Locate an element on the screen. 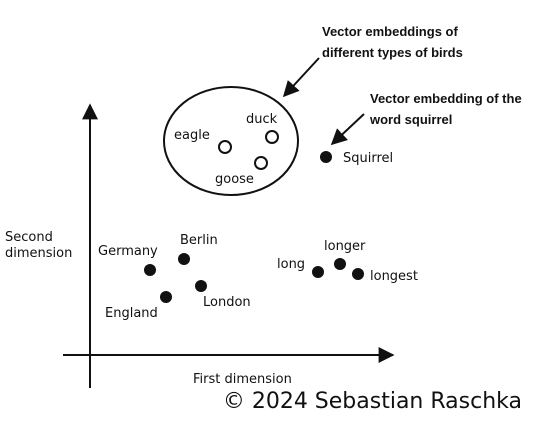  annotation-squirrel-line-2: word squirrel is located at coordinates (410, 119).